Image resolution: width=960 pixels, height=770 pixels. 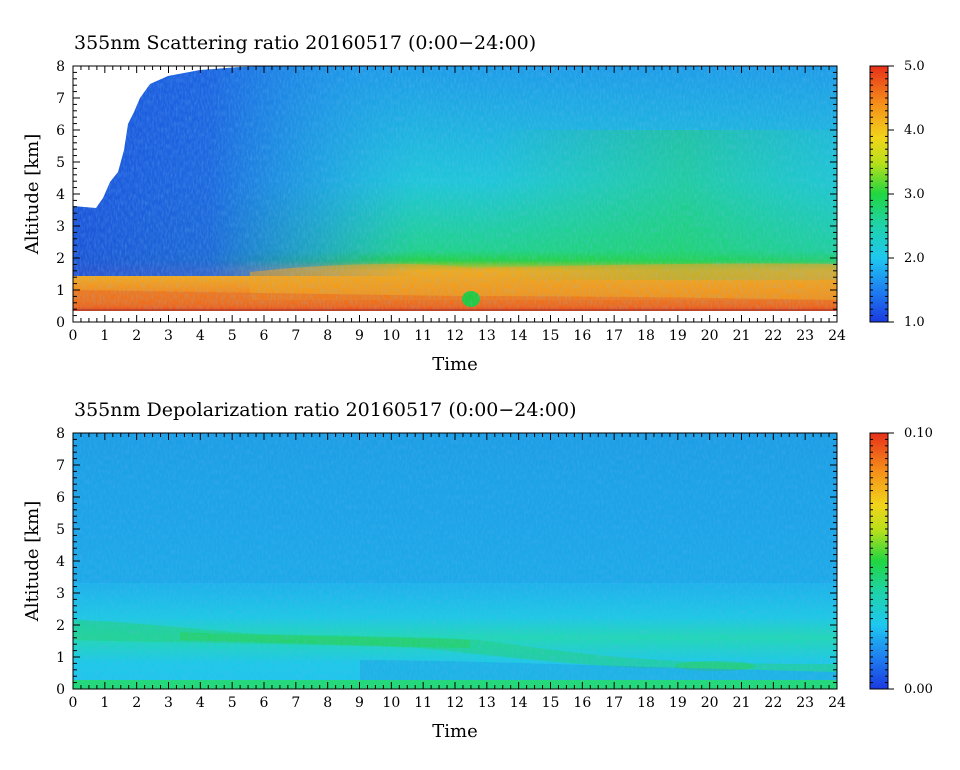 I want to click on colorbar-tick-label: 2.0, so click(x=914, y=258).